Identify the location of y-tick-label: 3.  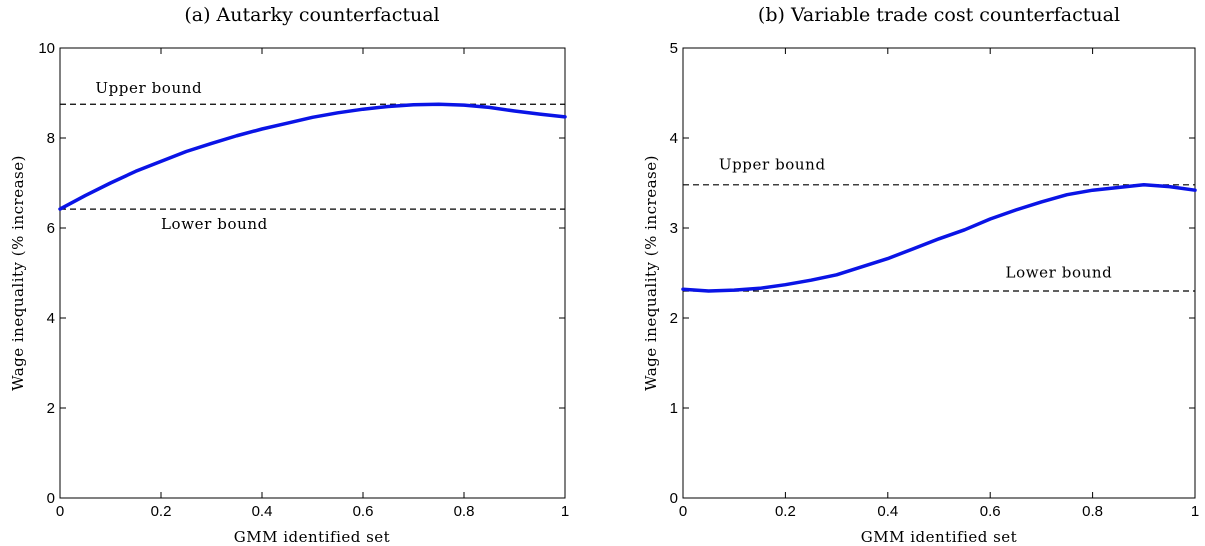
(674, 228).